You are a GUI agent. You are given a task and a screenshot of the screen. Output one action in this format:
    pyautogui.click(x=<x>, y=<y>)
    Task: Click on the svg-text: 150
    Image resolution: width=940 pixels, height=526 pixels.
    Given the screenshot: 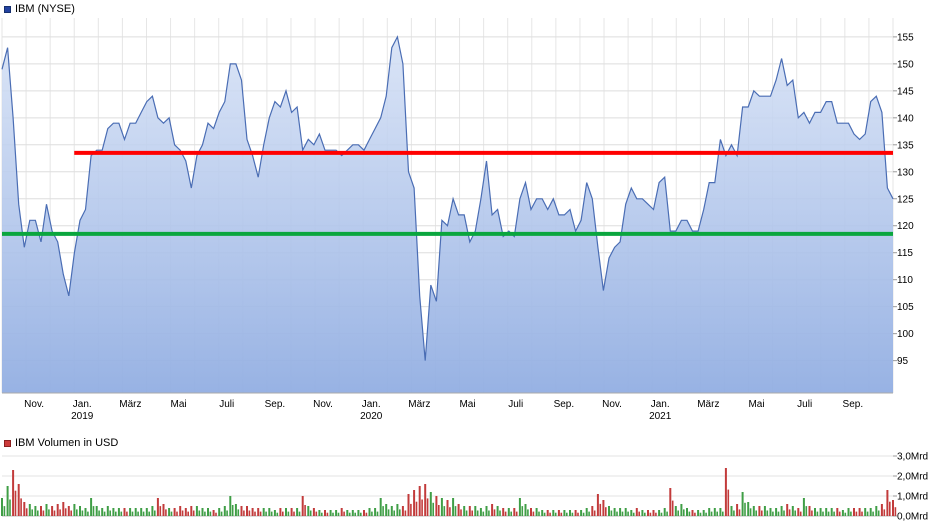 What is the action you would take?
    pyautogui.click(x=905, y=64)
    